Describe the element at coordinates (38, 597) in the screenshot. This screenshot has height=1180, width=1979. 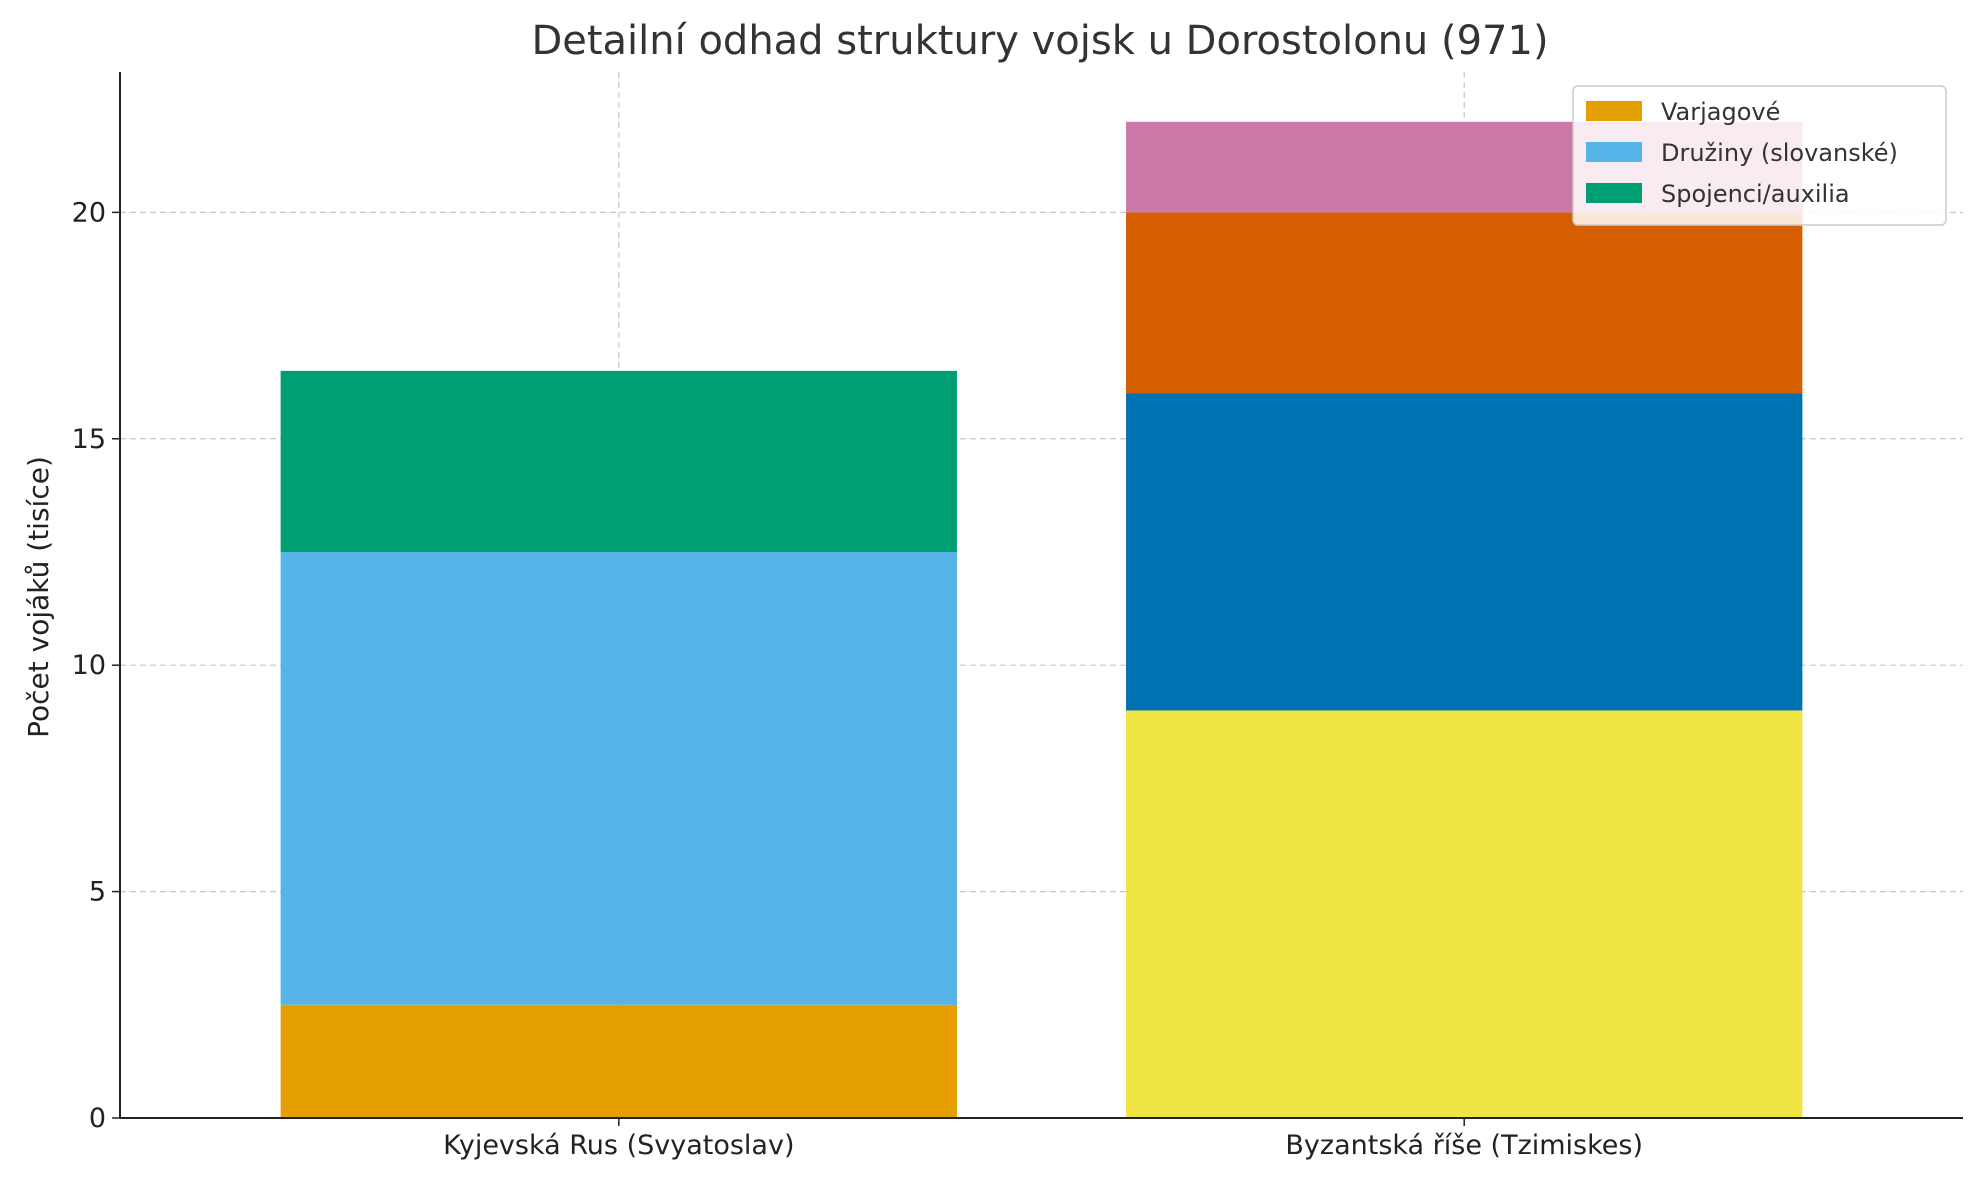
I see `y-axis-label: Počet vojáků (tisíce)` at that location.